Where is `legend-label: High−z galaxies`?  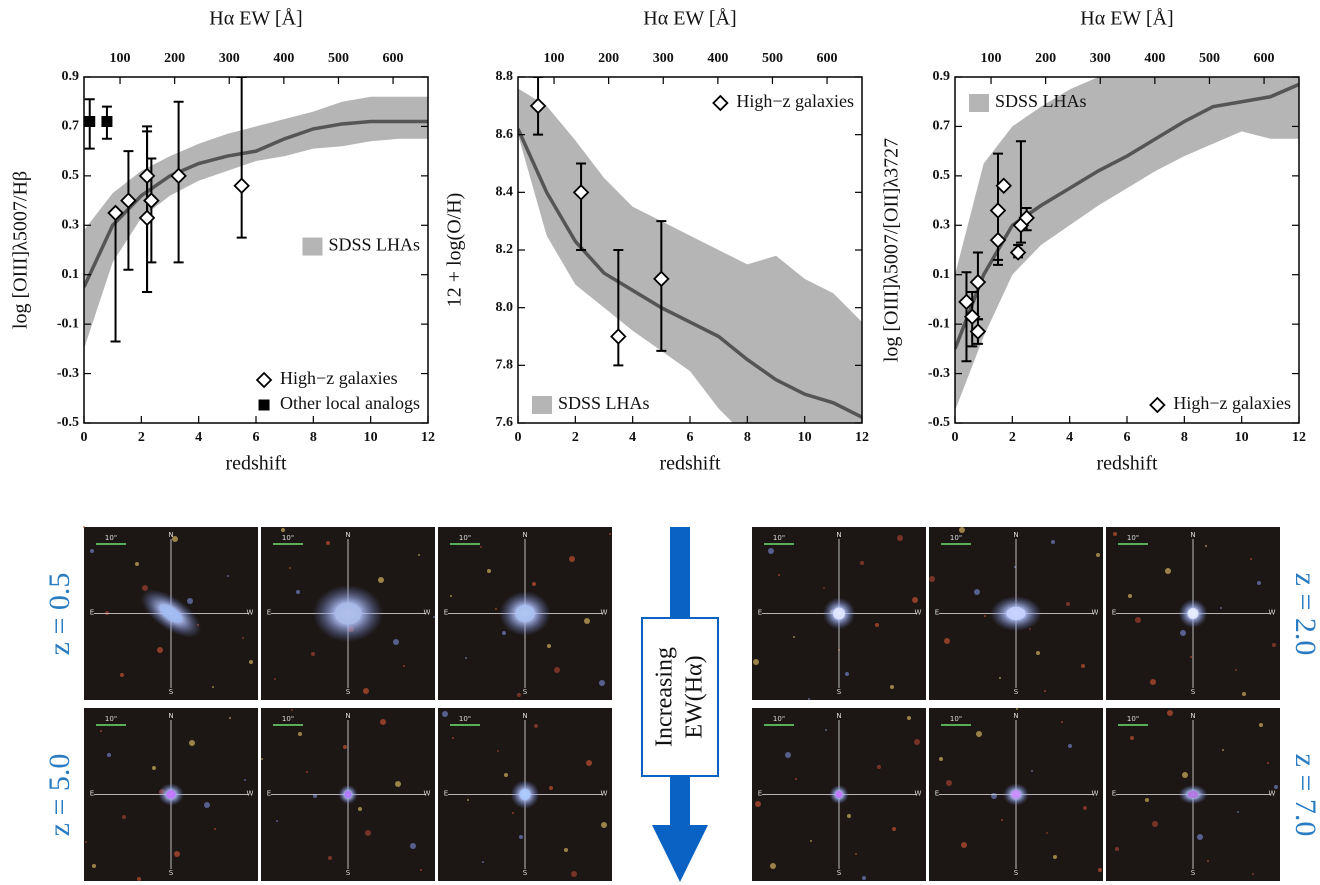 legend-label: High−z galaxies is located at coordinates (1232, 403).